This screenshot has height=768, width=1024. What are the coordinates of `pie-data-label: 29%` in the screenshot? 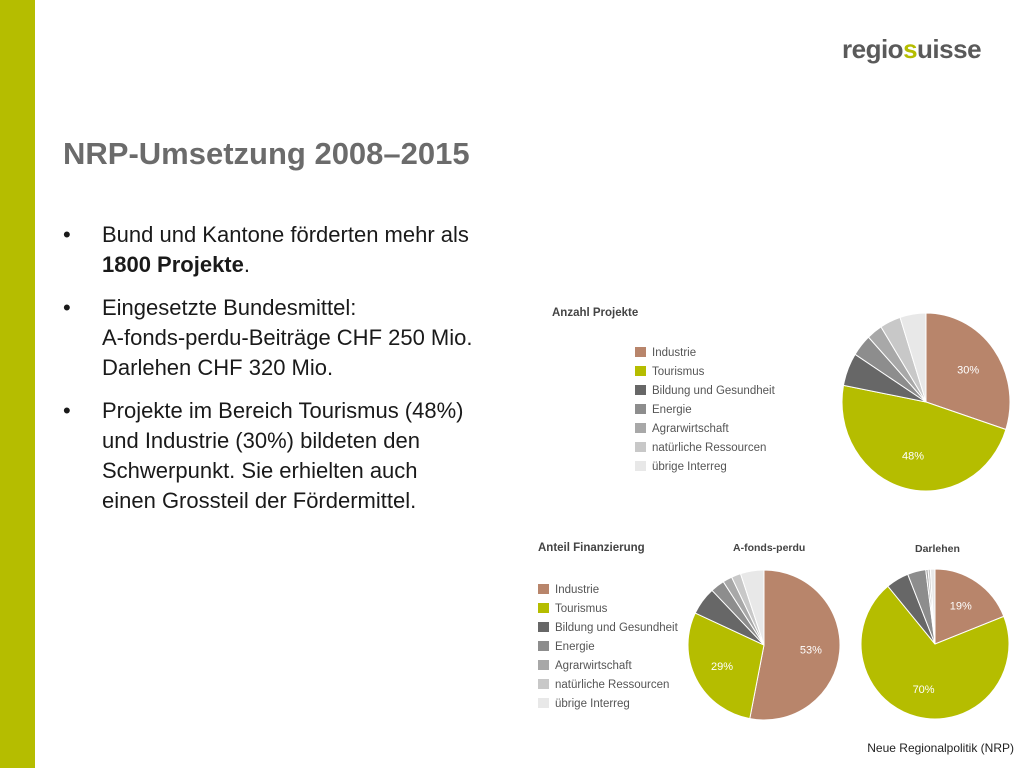 It's located at (722, 667).